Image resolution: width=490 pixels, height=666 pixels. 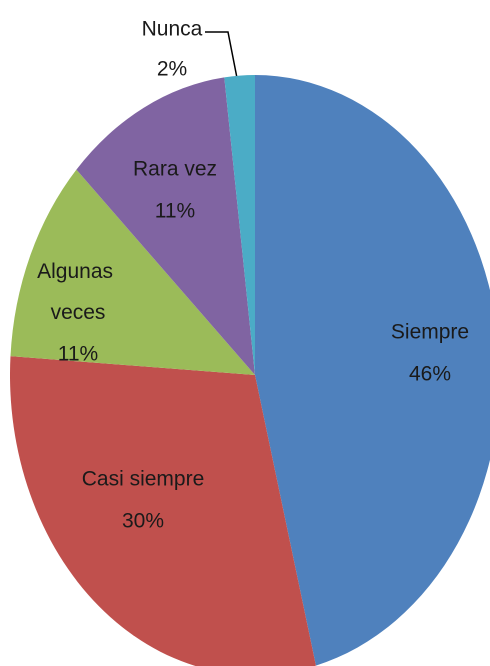 What do you see at coordinates (430, 374) in the screenshot?
I see `slice-value-label: 46%` at bounding box center [430, 374].